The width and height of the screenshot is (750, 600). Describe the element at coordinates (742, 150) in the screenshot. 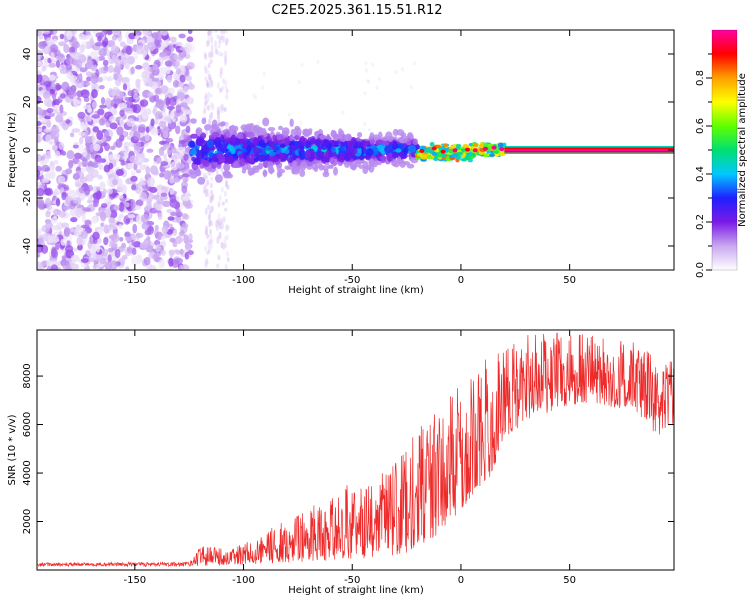

I see `colorbar-label: Normalized spectral amplitude` at that location.